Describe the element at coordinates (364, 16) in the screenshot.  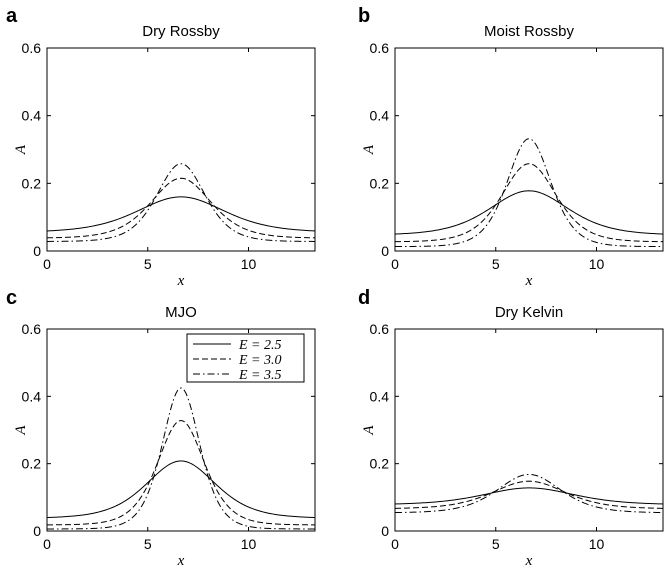
I see `panel-letter: b` at that location.